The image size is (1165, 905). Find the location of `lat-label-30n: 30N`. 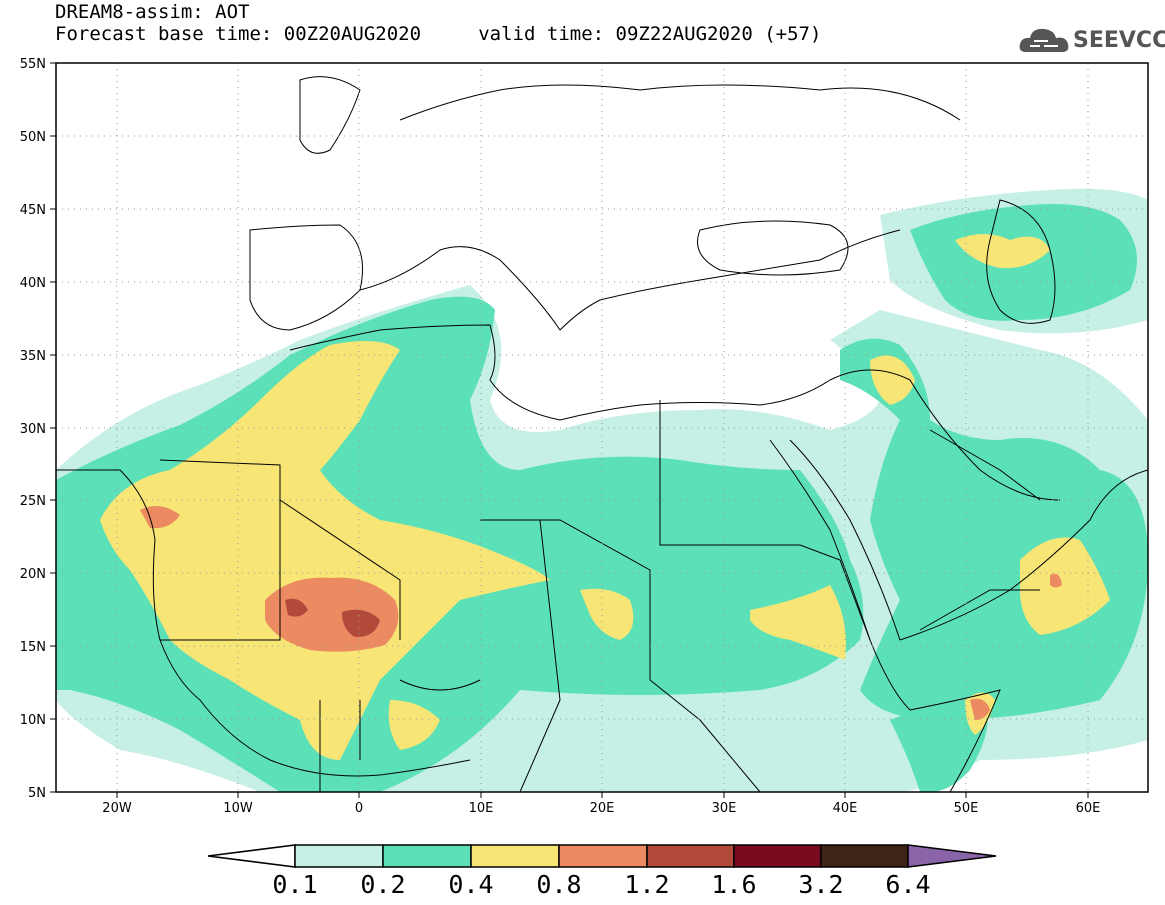

lat-label-30n: 30N is located at coordinates (33, 429).